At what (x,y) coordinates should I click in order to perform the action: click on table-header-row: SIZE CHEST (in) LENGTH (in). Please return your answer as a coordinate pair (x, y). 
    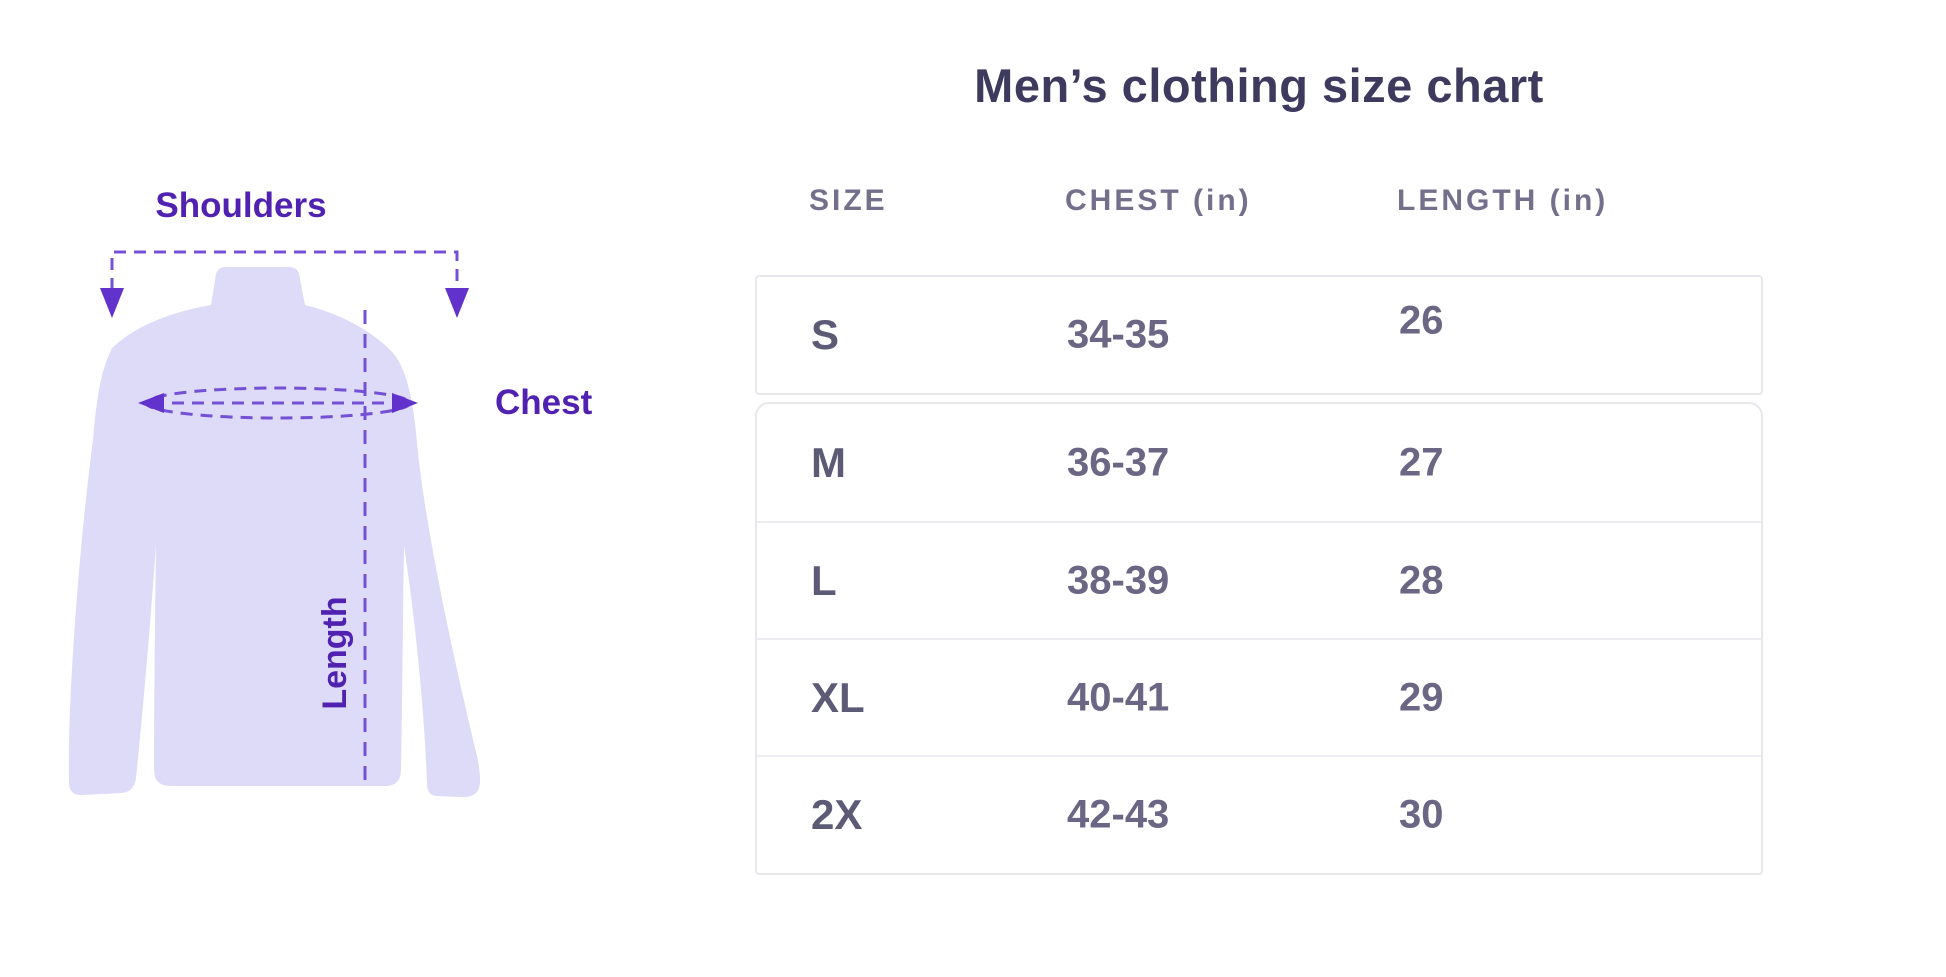
    Looking at the image, I should click on (1259, 203).